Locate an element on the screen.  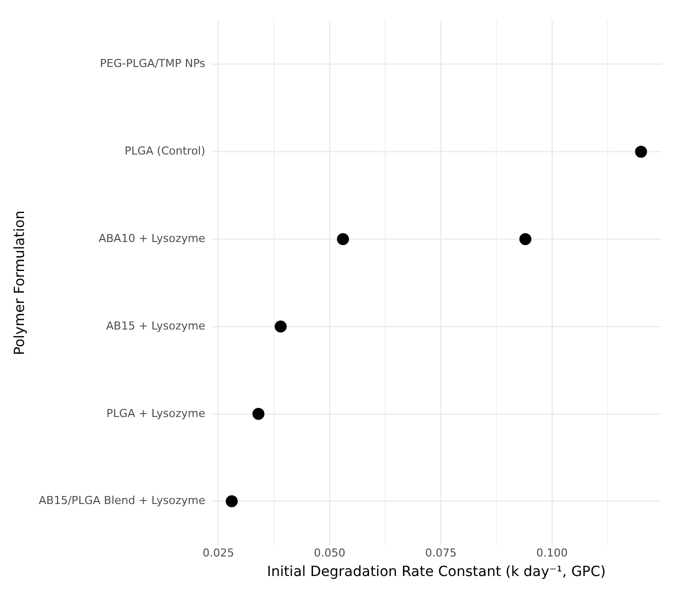
y-tick-label: PLGA (Control) is located at coordinates (165, 151).